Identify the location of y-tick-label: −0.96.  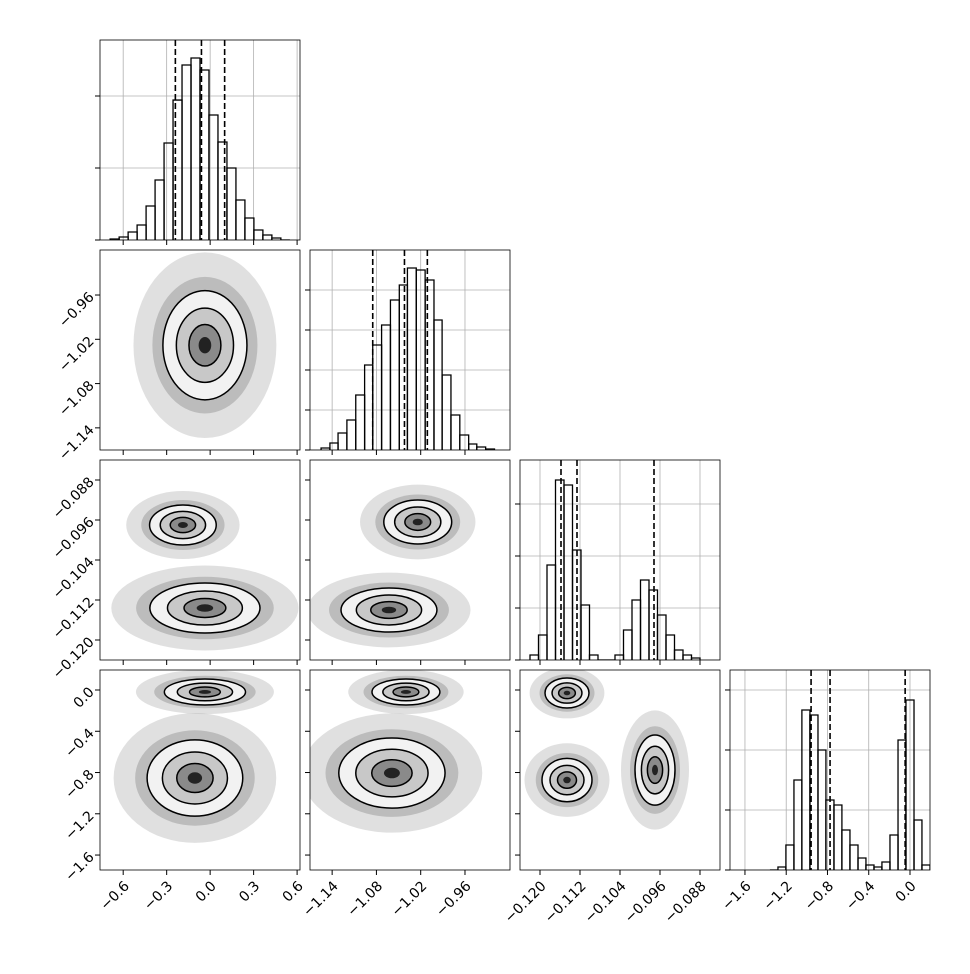
(77, 310).